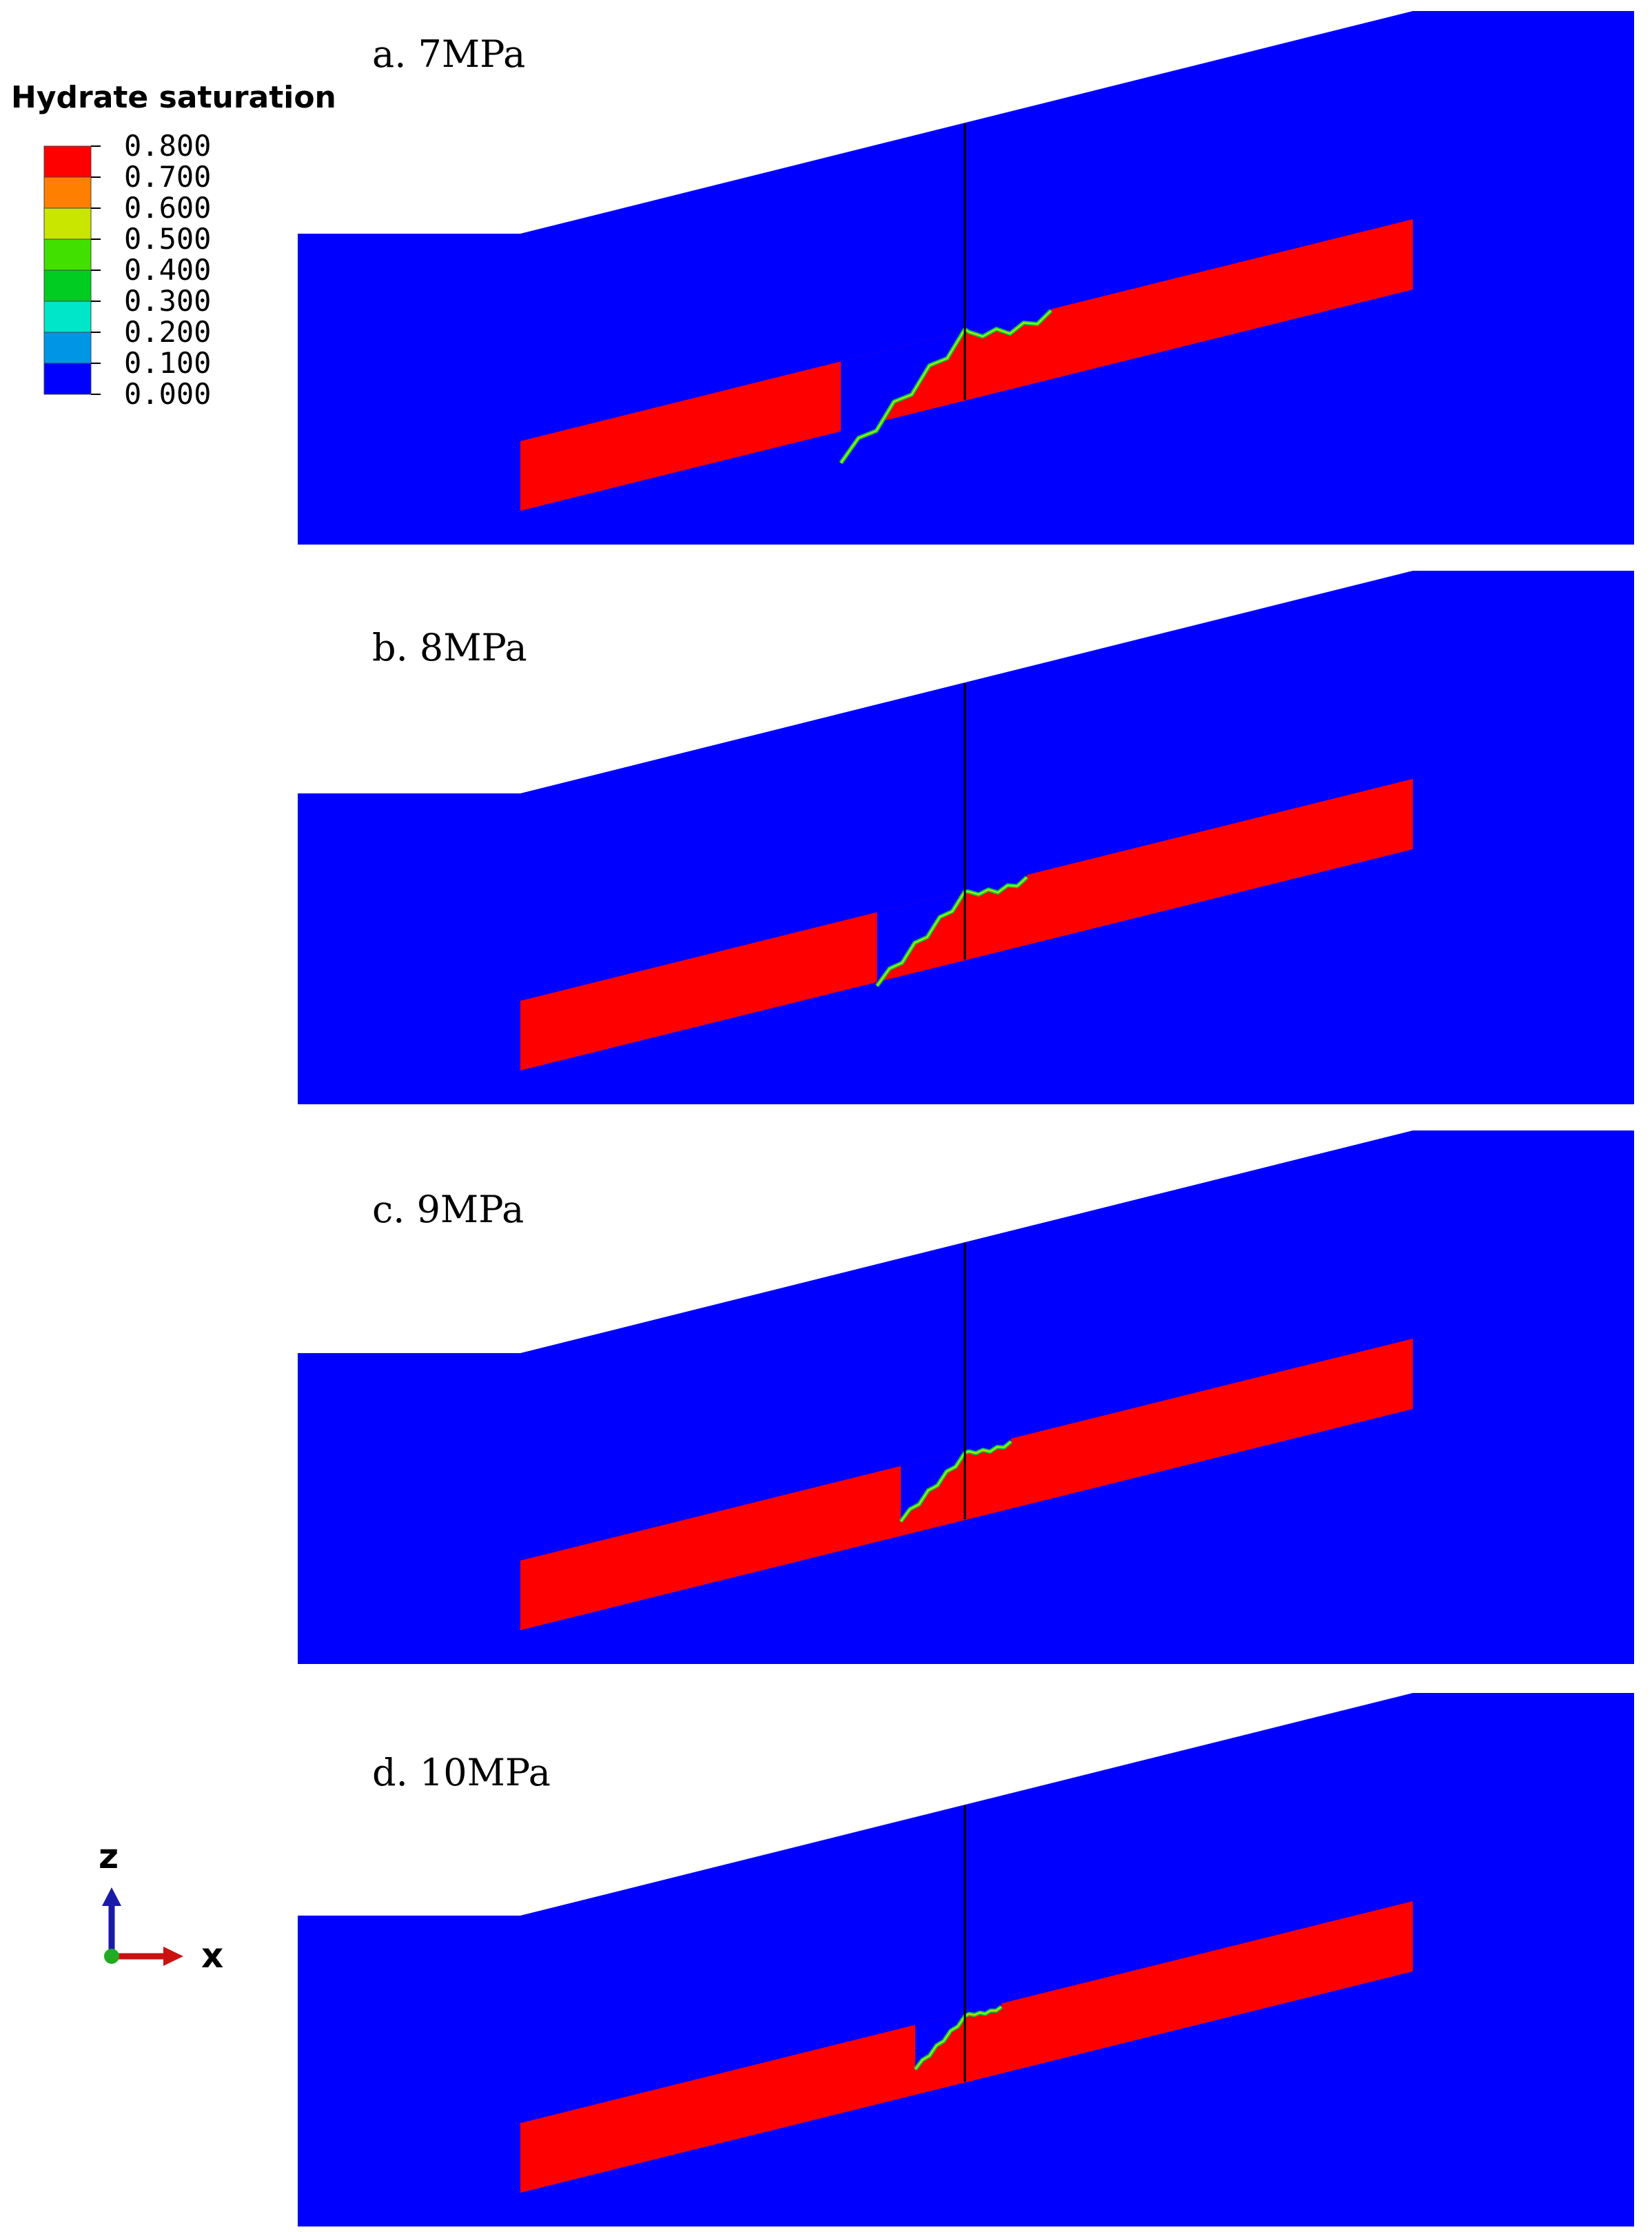 The width and height of the screenshot is (1652, 2232). Describe the element at coordinates (167, 177) in the screenshot. I see `legend-tick-label-1: 0.700` at that location.